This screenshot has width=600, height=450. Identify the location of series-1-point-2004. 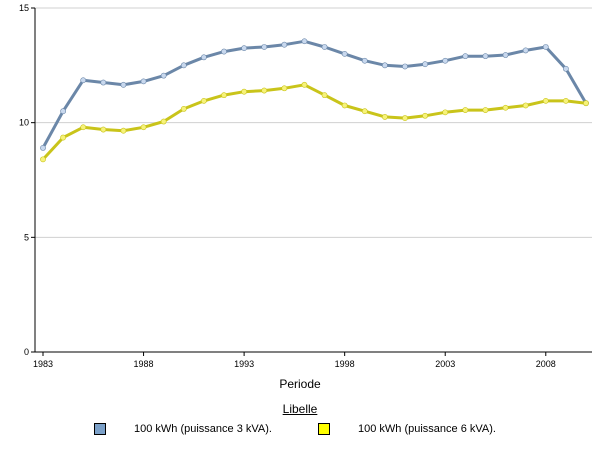
(465, 56).